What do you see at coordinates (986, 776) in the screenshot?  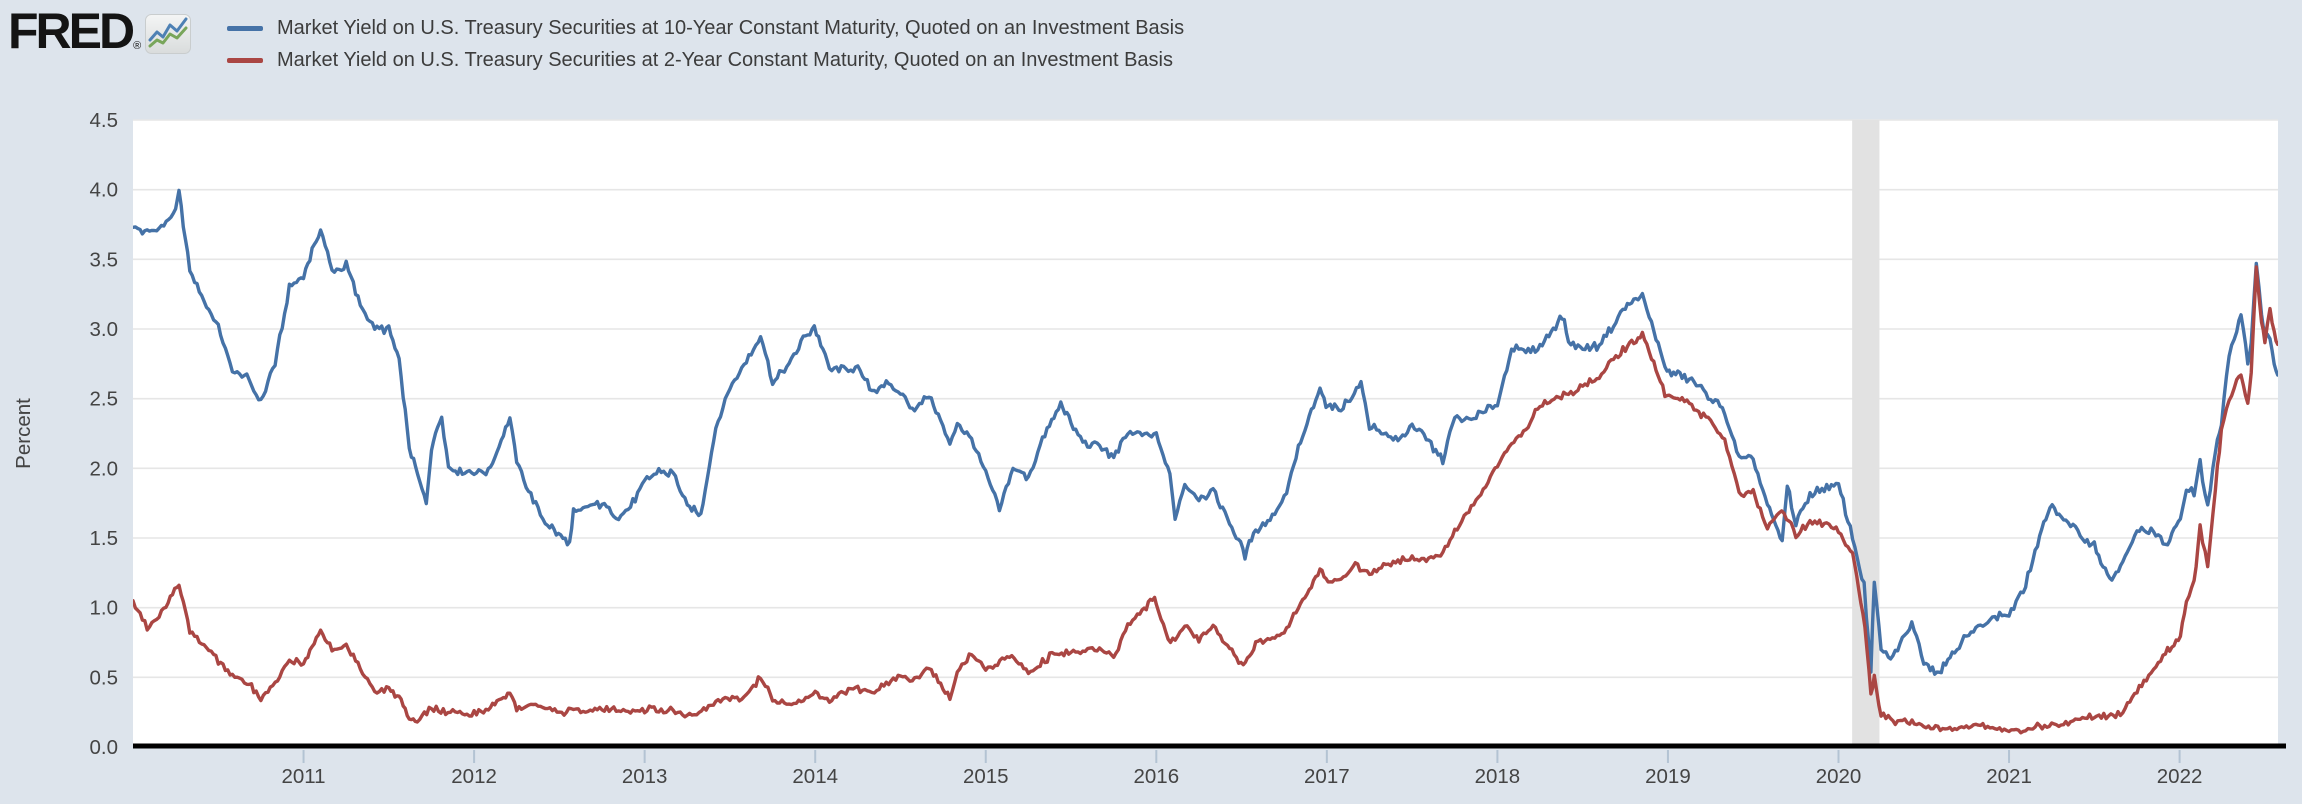 I see `x-tick-label-2015: 2015` at bounding box center [986, 776].